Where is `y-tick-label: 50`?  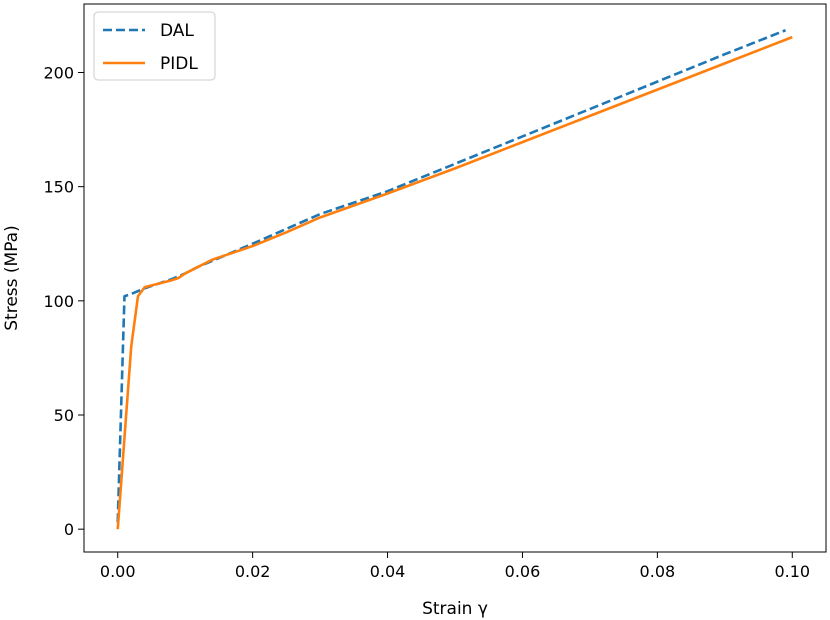 y-tick-label: 50 is located at coordinates (64, 415).